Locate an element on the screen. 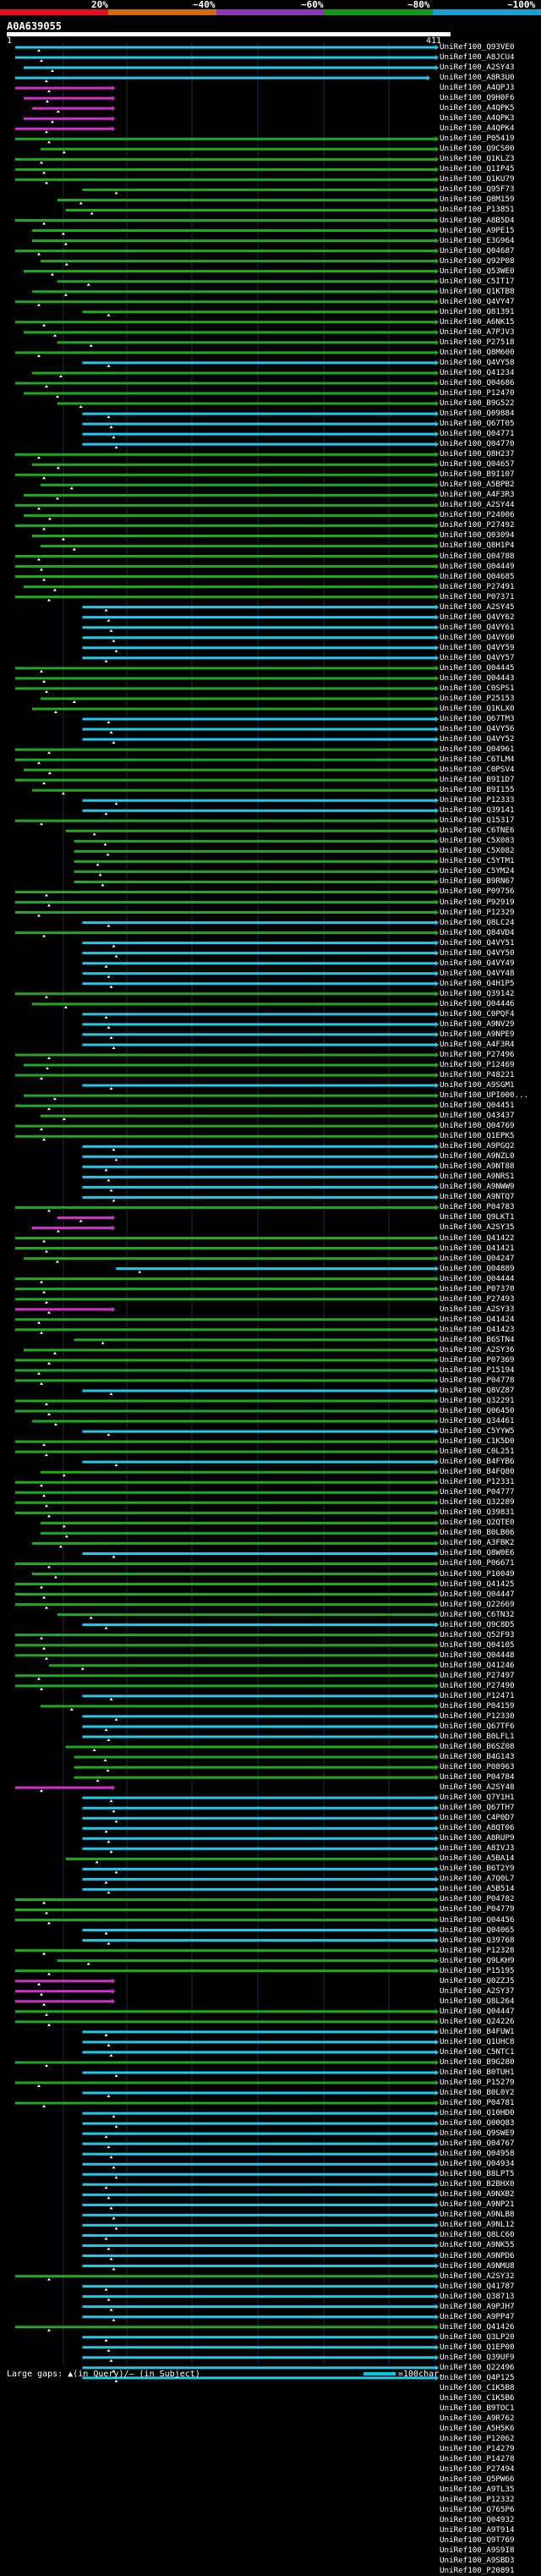 This screenshot has height=2576, width=541. hit-label: UniRef100_Q8M600 is located at coordinates (478, 352).